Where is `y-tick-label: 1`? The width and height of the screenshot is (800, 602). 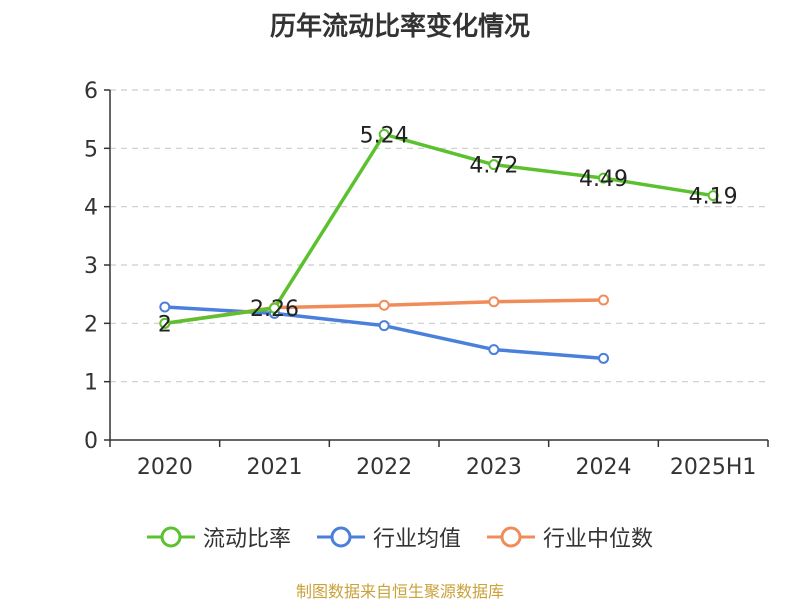 y-tick-label: 1 is located at coordinates (91, 383).